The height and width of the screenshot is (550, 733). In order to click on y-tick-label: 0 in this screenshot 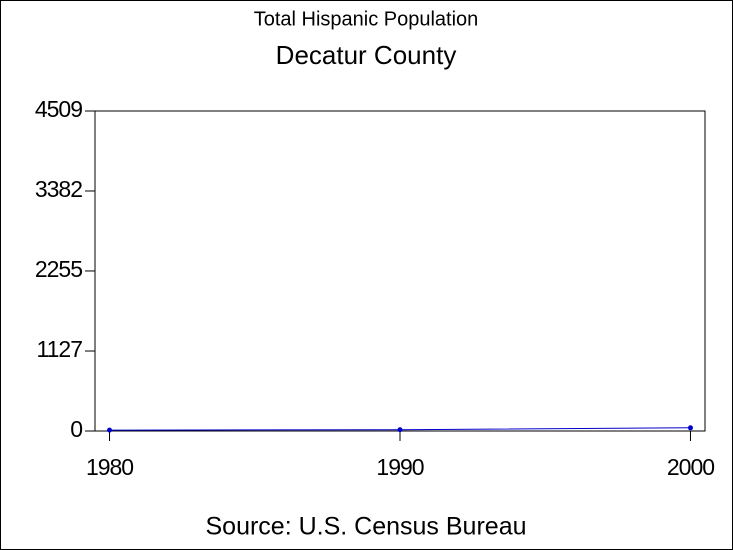, I will do `click(76, 429)`.